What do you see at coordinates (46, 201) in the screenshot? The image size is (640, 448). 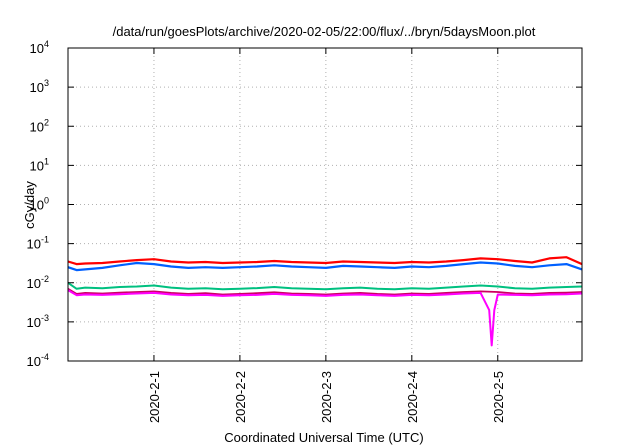 I see `y-tick-exponent: 0` at bounding box center [46, 201].